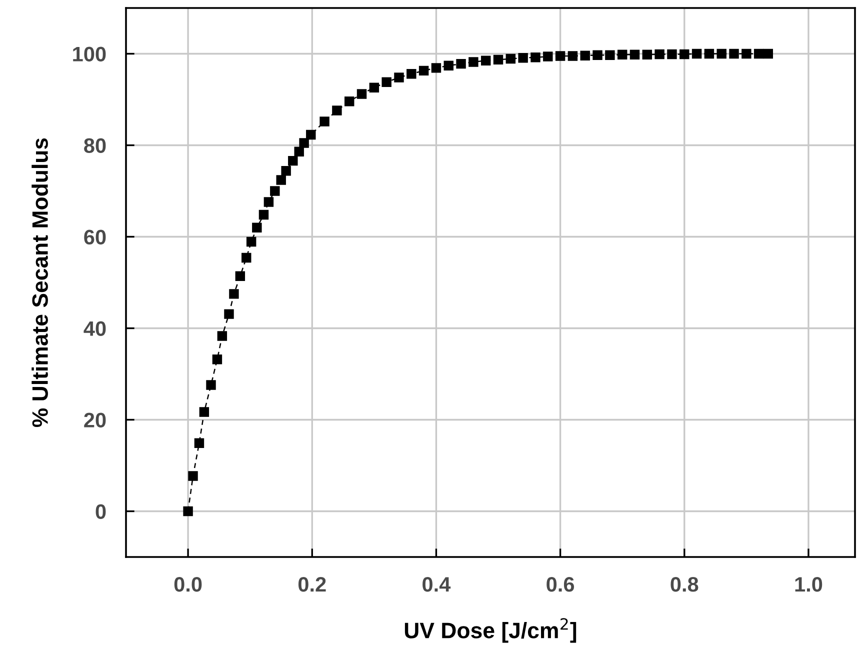  I want to click on y-tick-label: 60, so click(95, 237).